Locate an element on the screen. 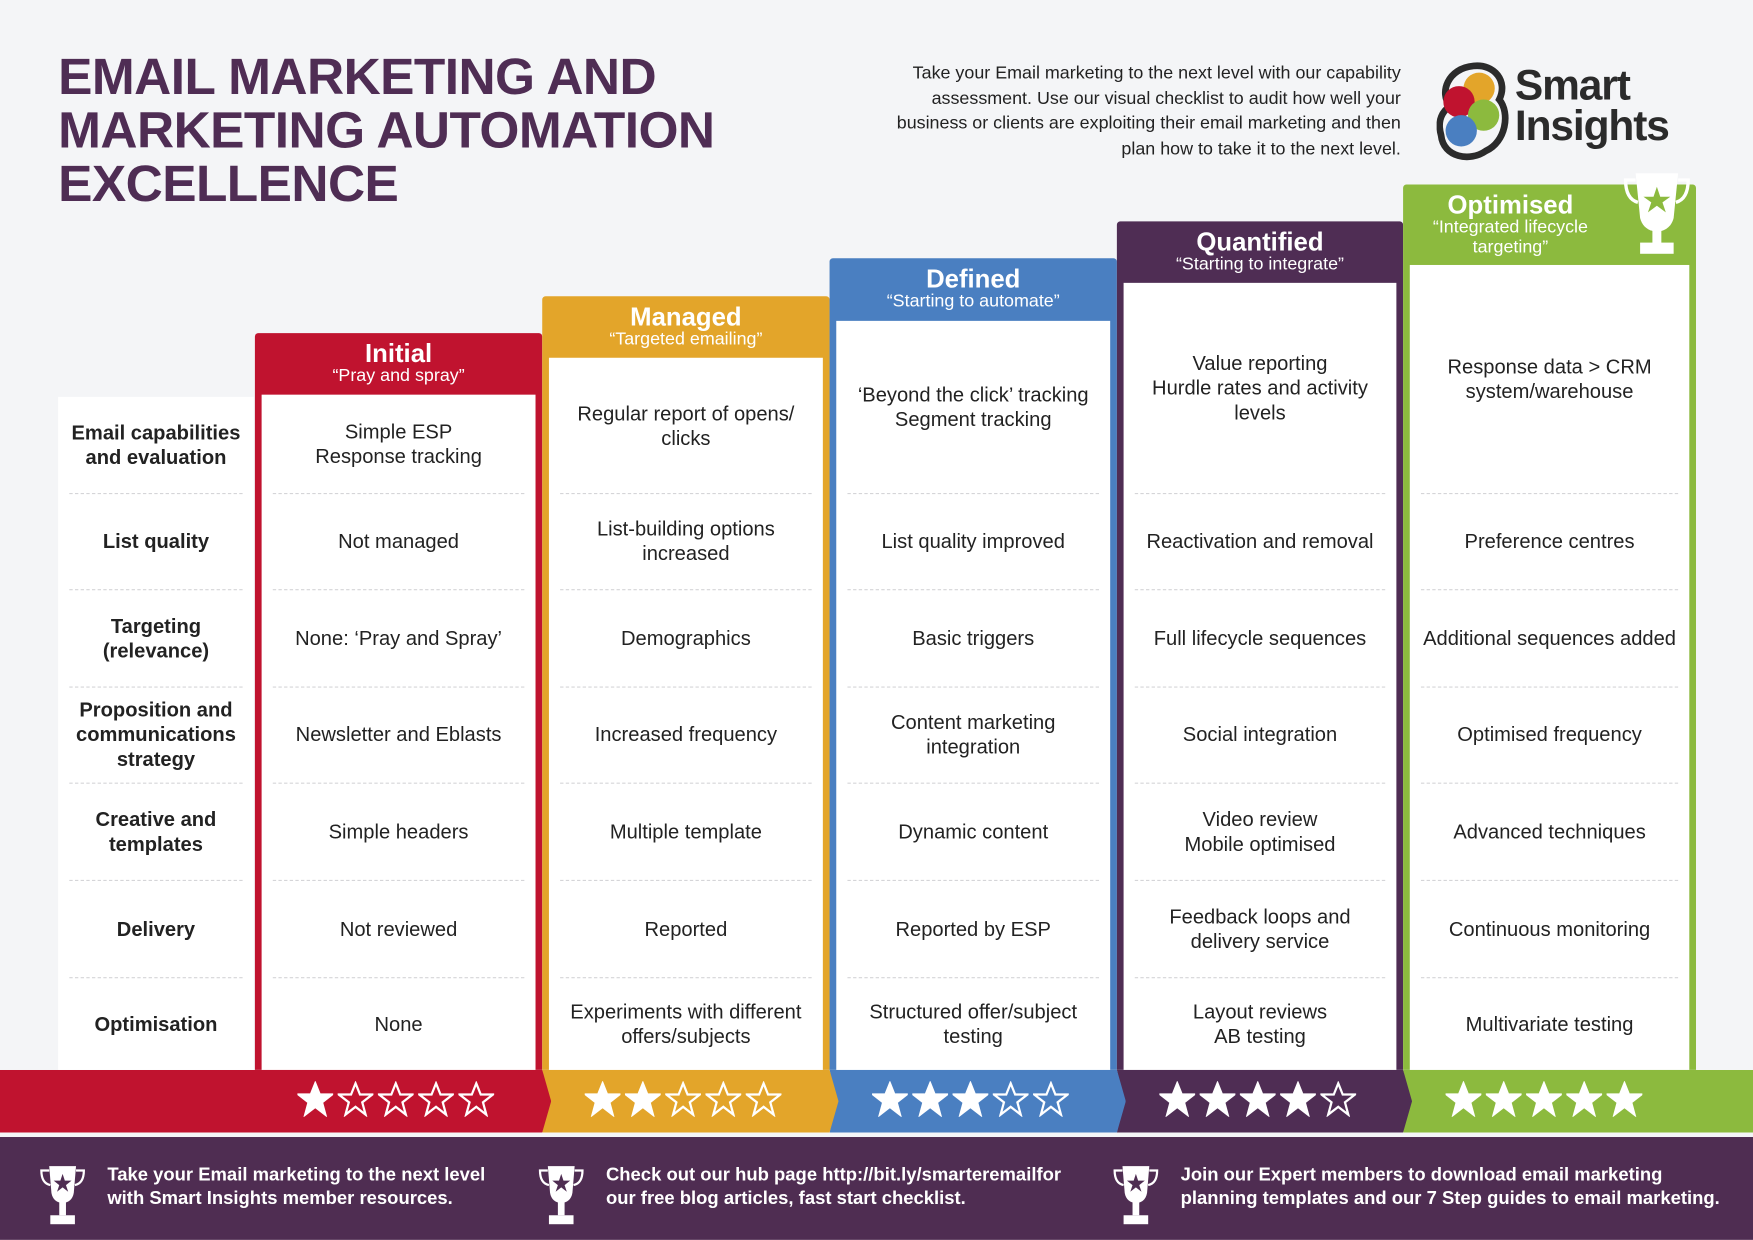 Image resolution: width=1753 pixels, height=1240 pixels. row-label: Optimisation is located at coordinates (156, 1023).